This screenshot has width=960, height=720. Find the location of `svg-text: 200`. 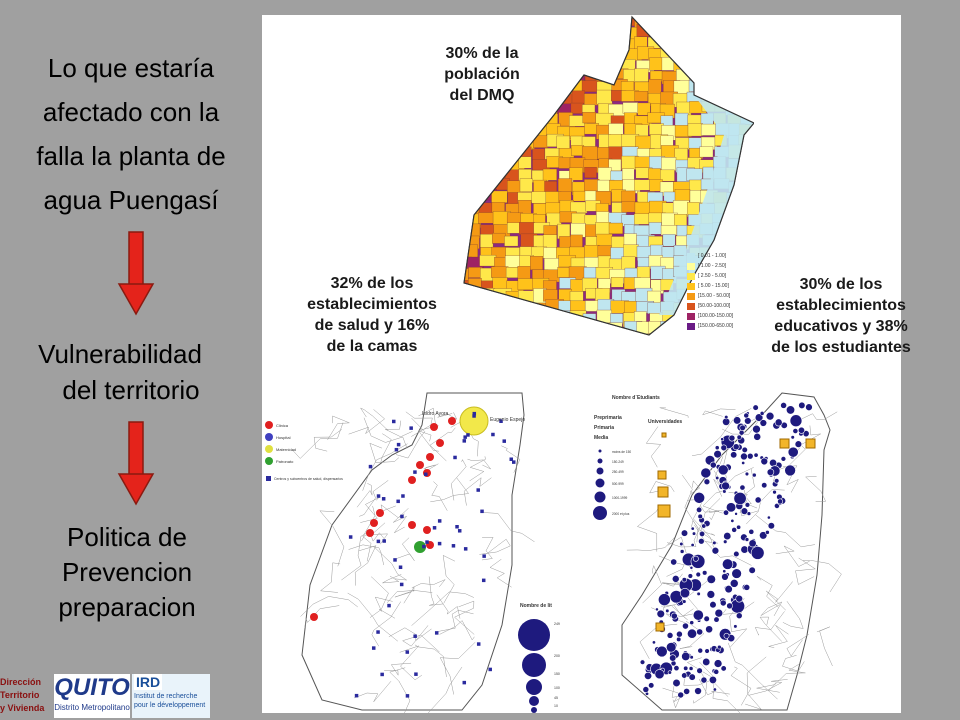

svg-text: 200 is located at coordinates (557, 656).